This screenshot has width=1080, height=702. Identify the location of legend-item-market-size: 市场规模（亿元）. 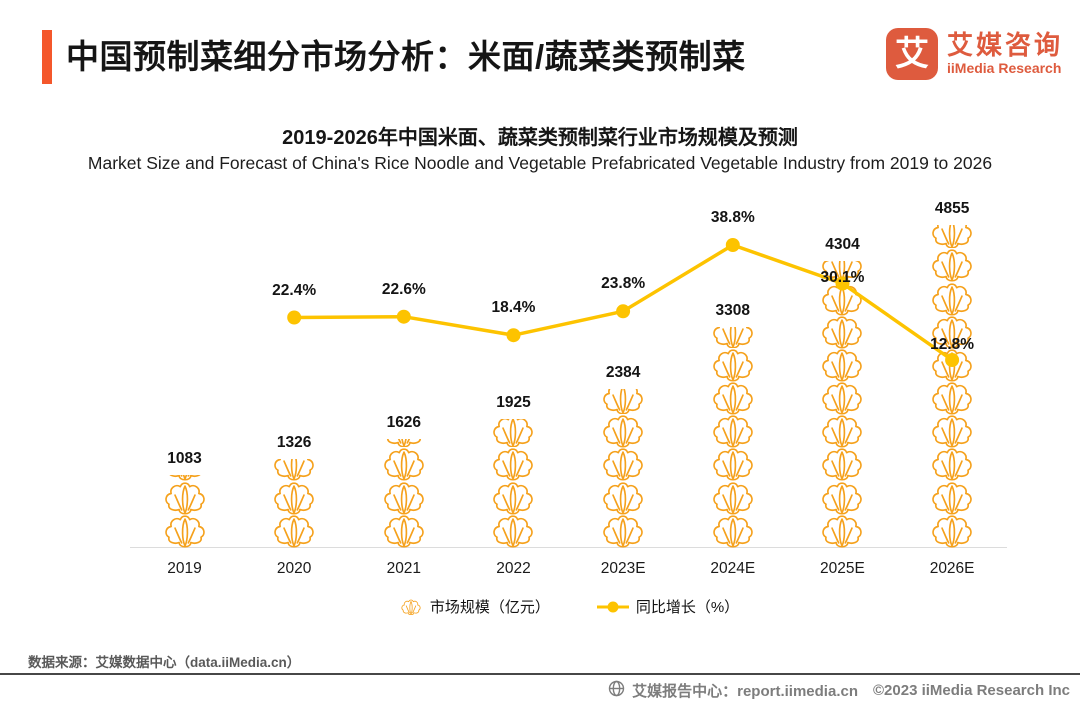
(474, 606).